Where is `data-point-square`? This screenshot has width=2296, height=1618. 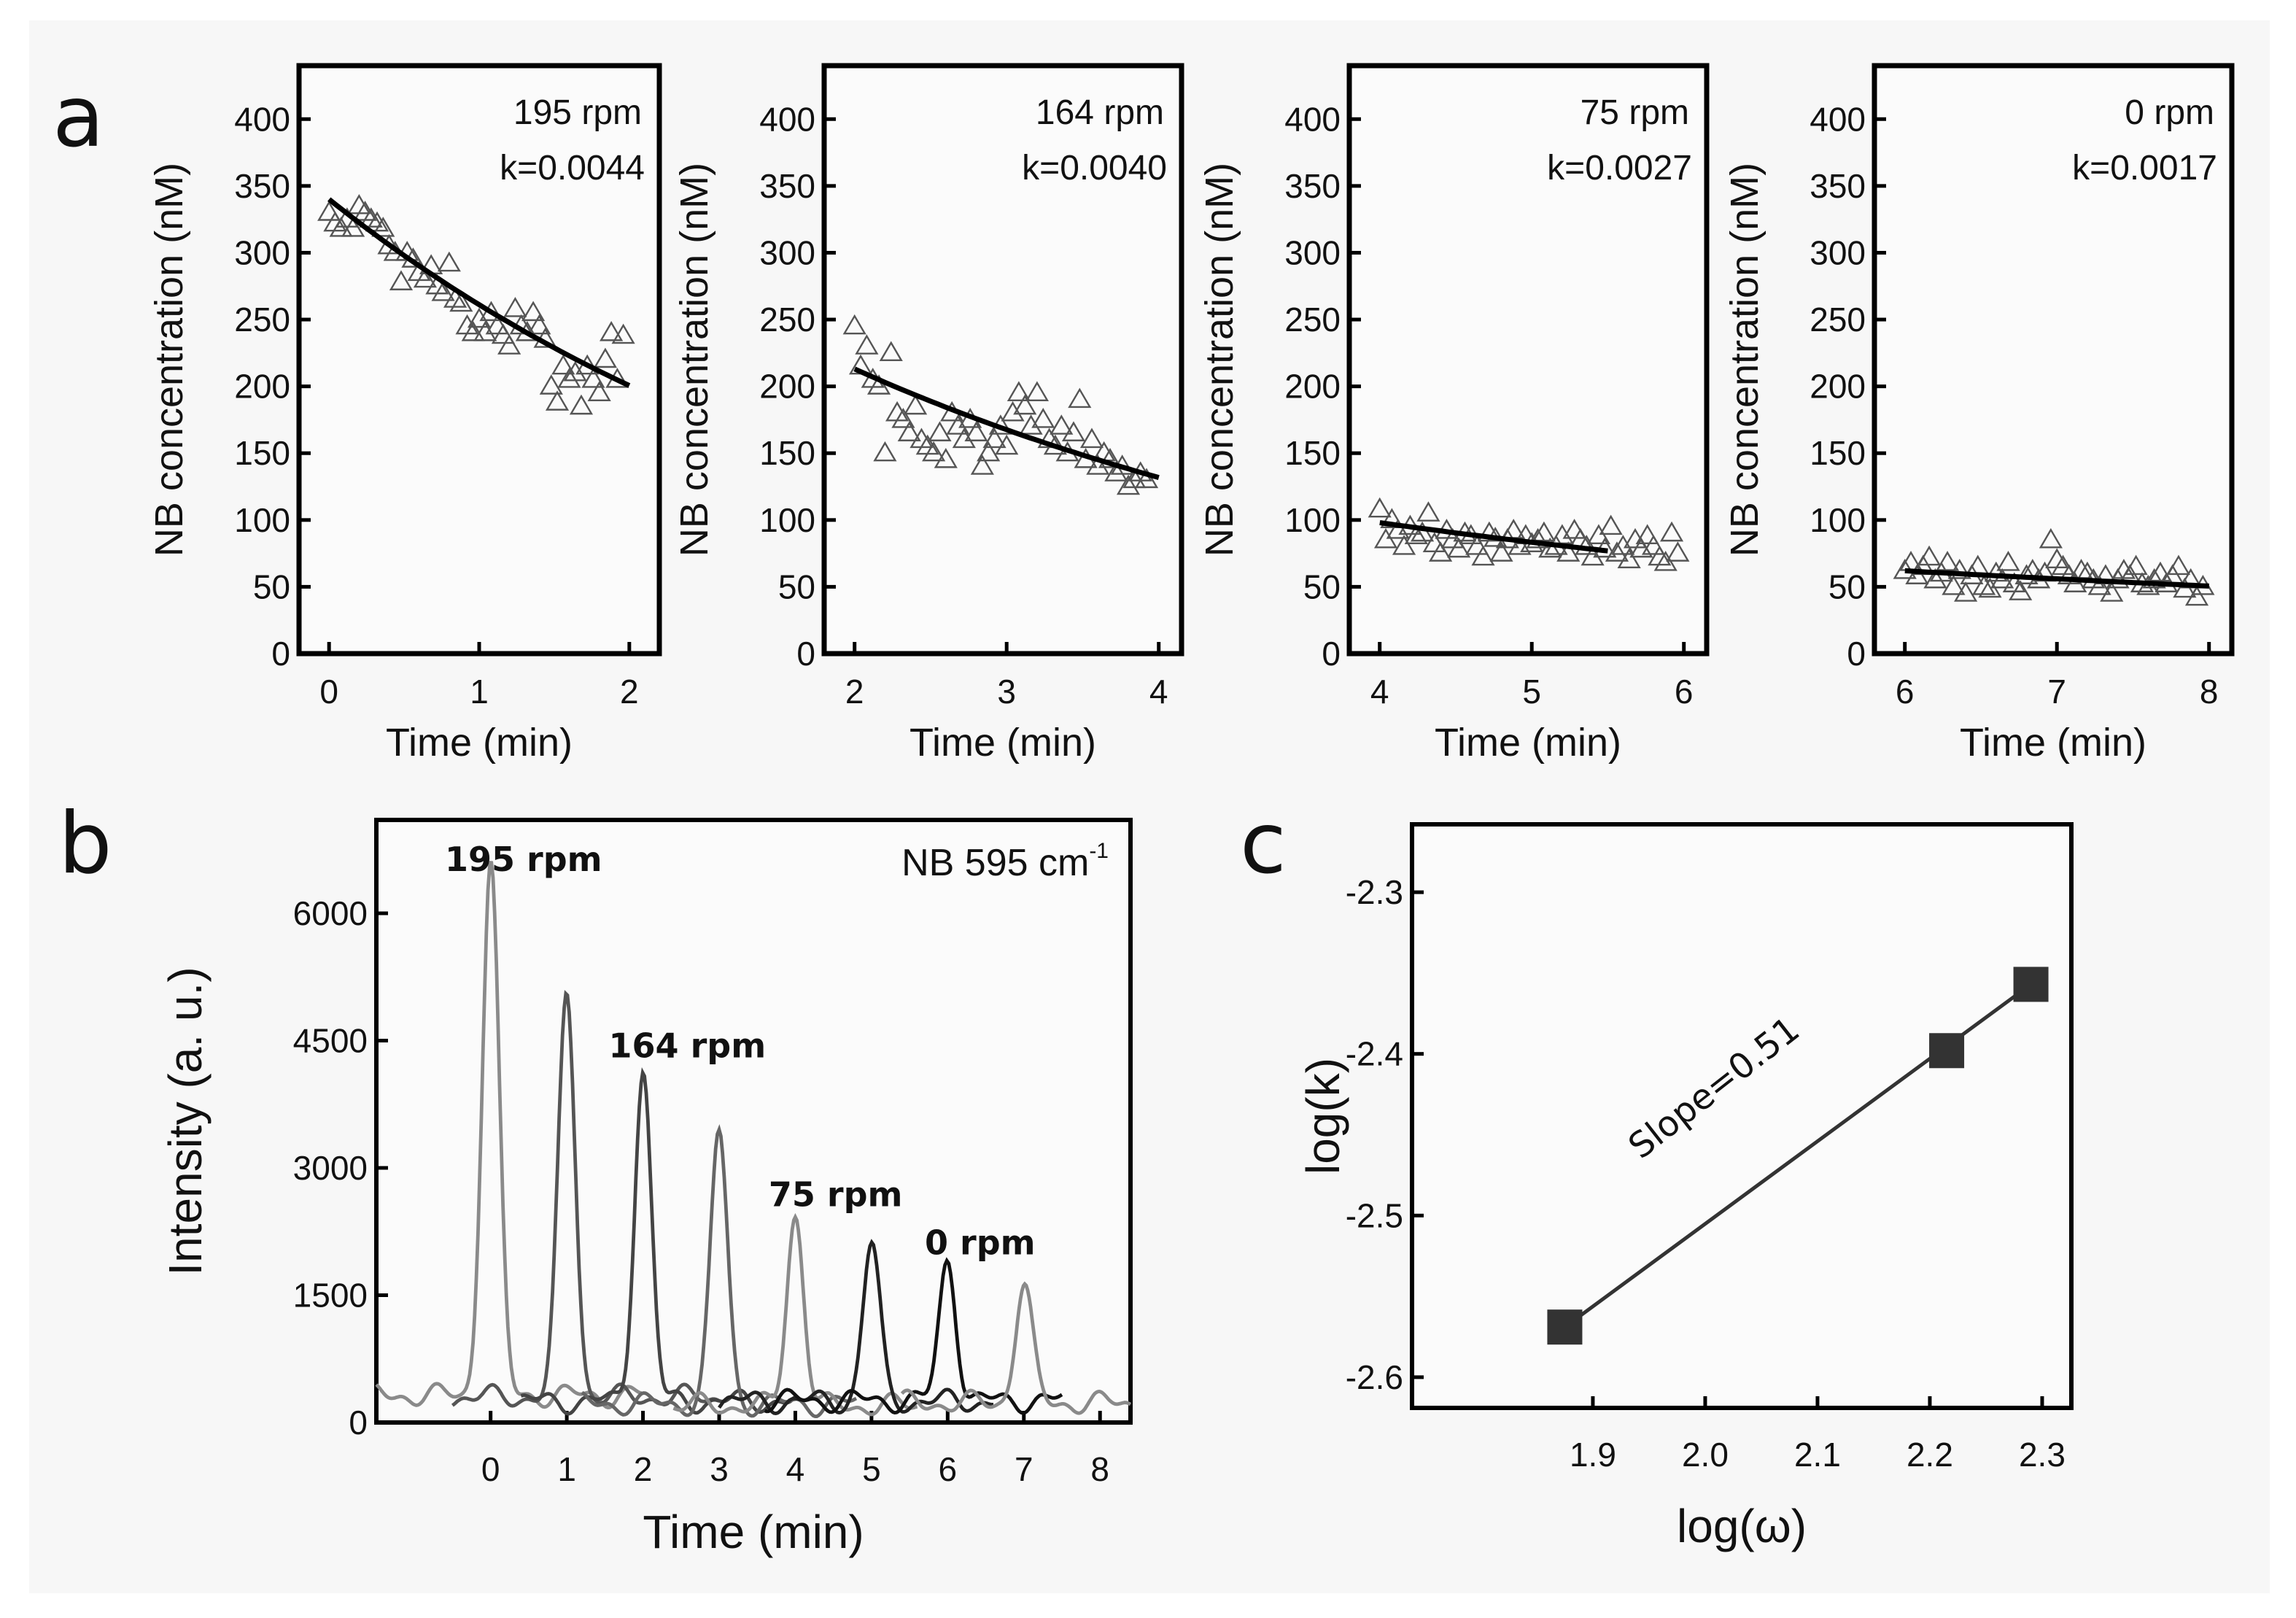
data-point-square is located at coordinates (1947, 1051).